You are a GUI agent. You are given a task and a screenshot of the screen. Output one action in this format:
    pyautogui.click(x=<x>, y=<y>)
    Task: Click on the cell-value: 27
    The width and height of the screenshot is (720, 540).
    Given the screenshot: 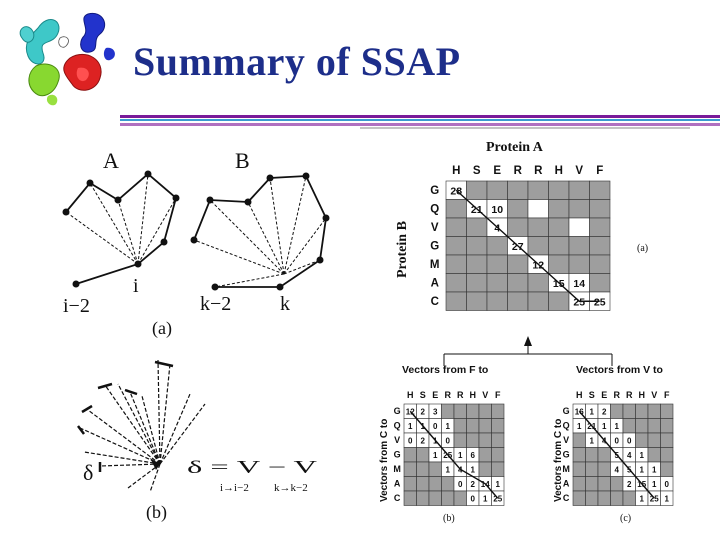 What is the action you would take?
    pyautogui.click(x=518, y=247)
    